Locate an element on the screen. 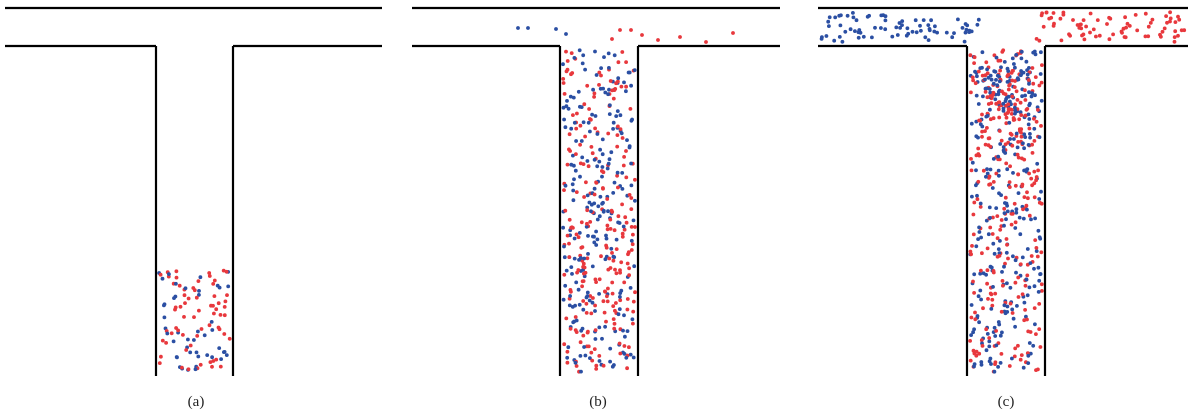 The height and width of the screenshot is (419, 1193). caption-b: (b) is located at coordinates (598, 402).